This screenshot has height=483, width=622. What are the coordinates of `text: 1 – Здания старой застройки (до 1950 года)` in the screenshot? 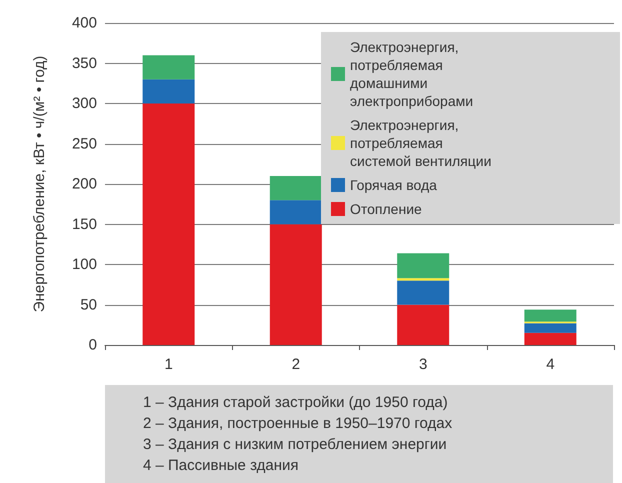 It's located at (295, 402).